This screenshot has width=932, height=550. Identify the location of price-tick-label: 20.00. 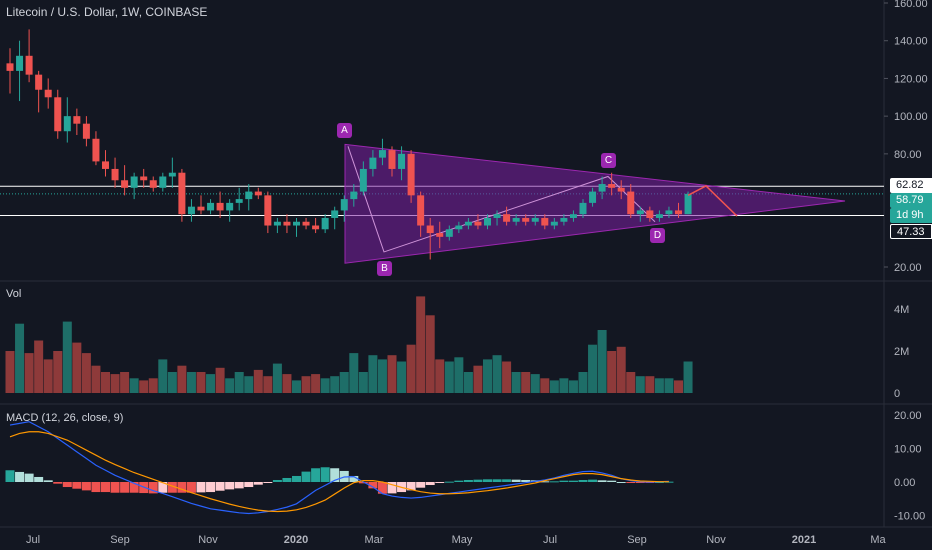
(908, 268).